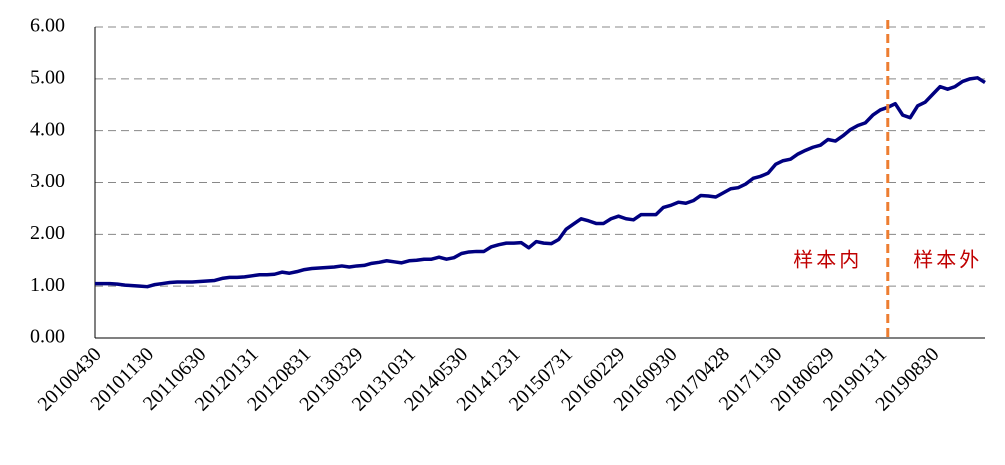 The height and width of the screenshot is (465, 1005). I want to click on y-tick-label: 6.00, so click(47, 26).